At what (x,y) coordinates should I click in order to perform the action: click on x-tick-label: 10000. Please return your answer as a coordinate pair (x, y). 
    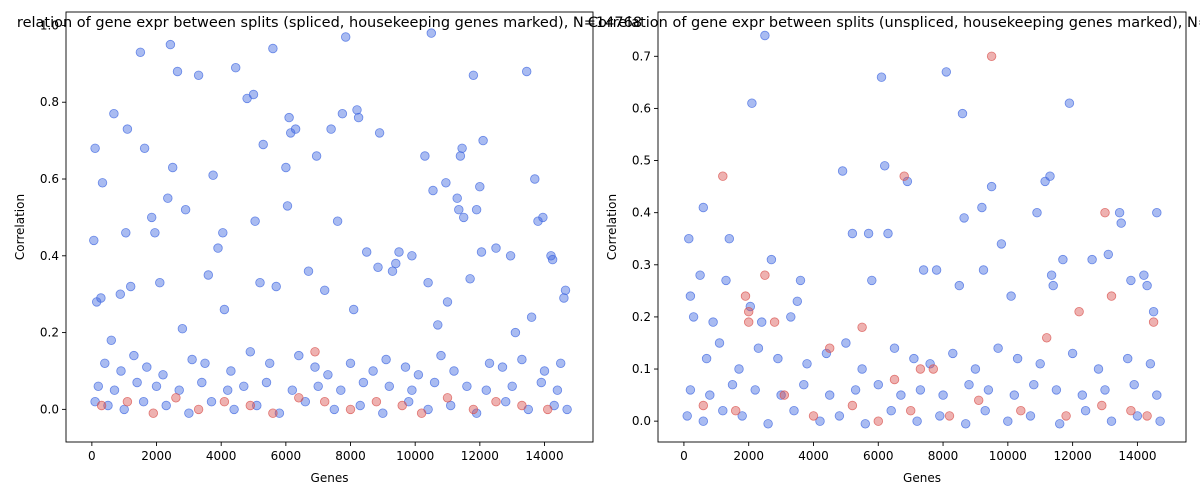
    Looking at the image, I should click on (1008, 456).